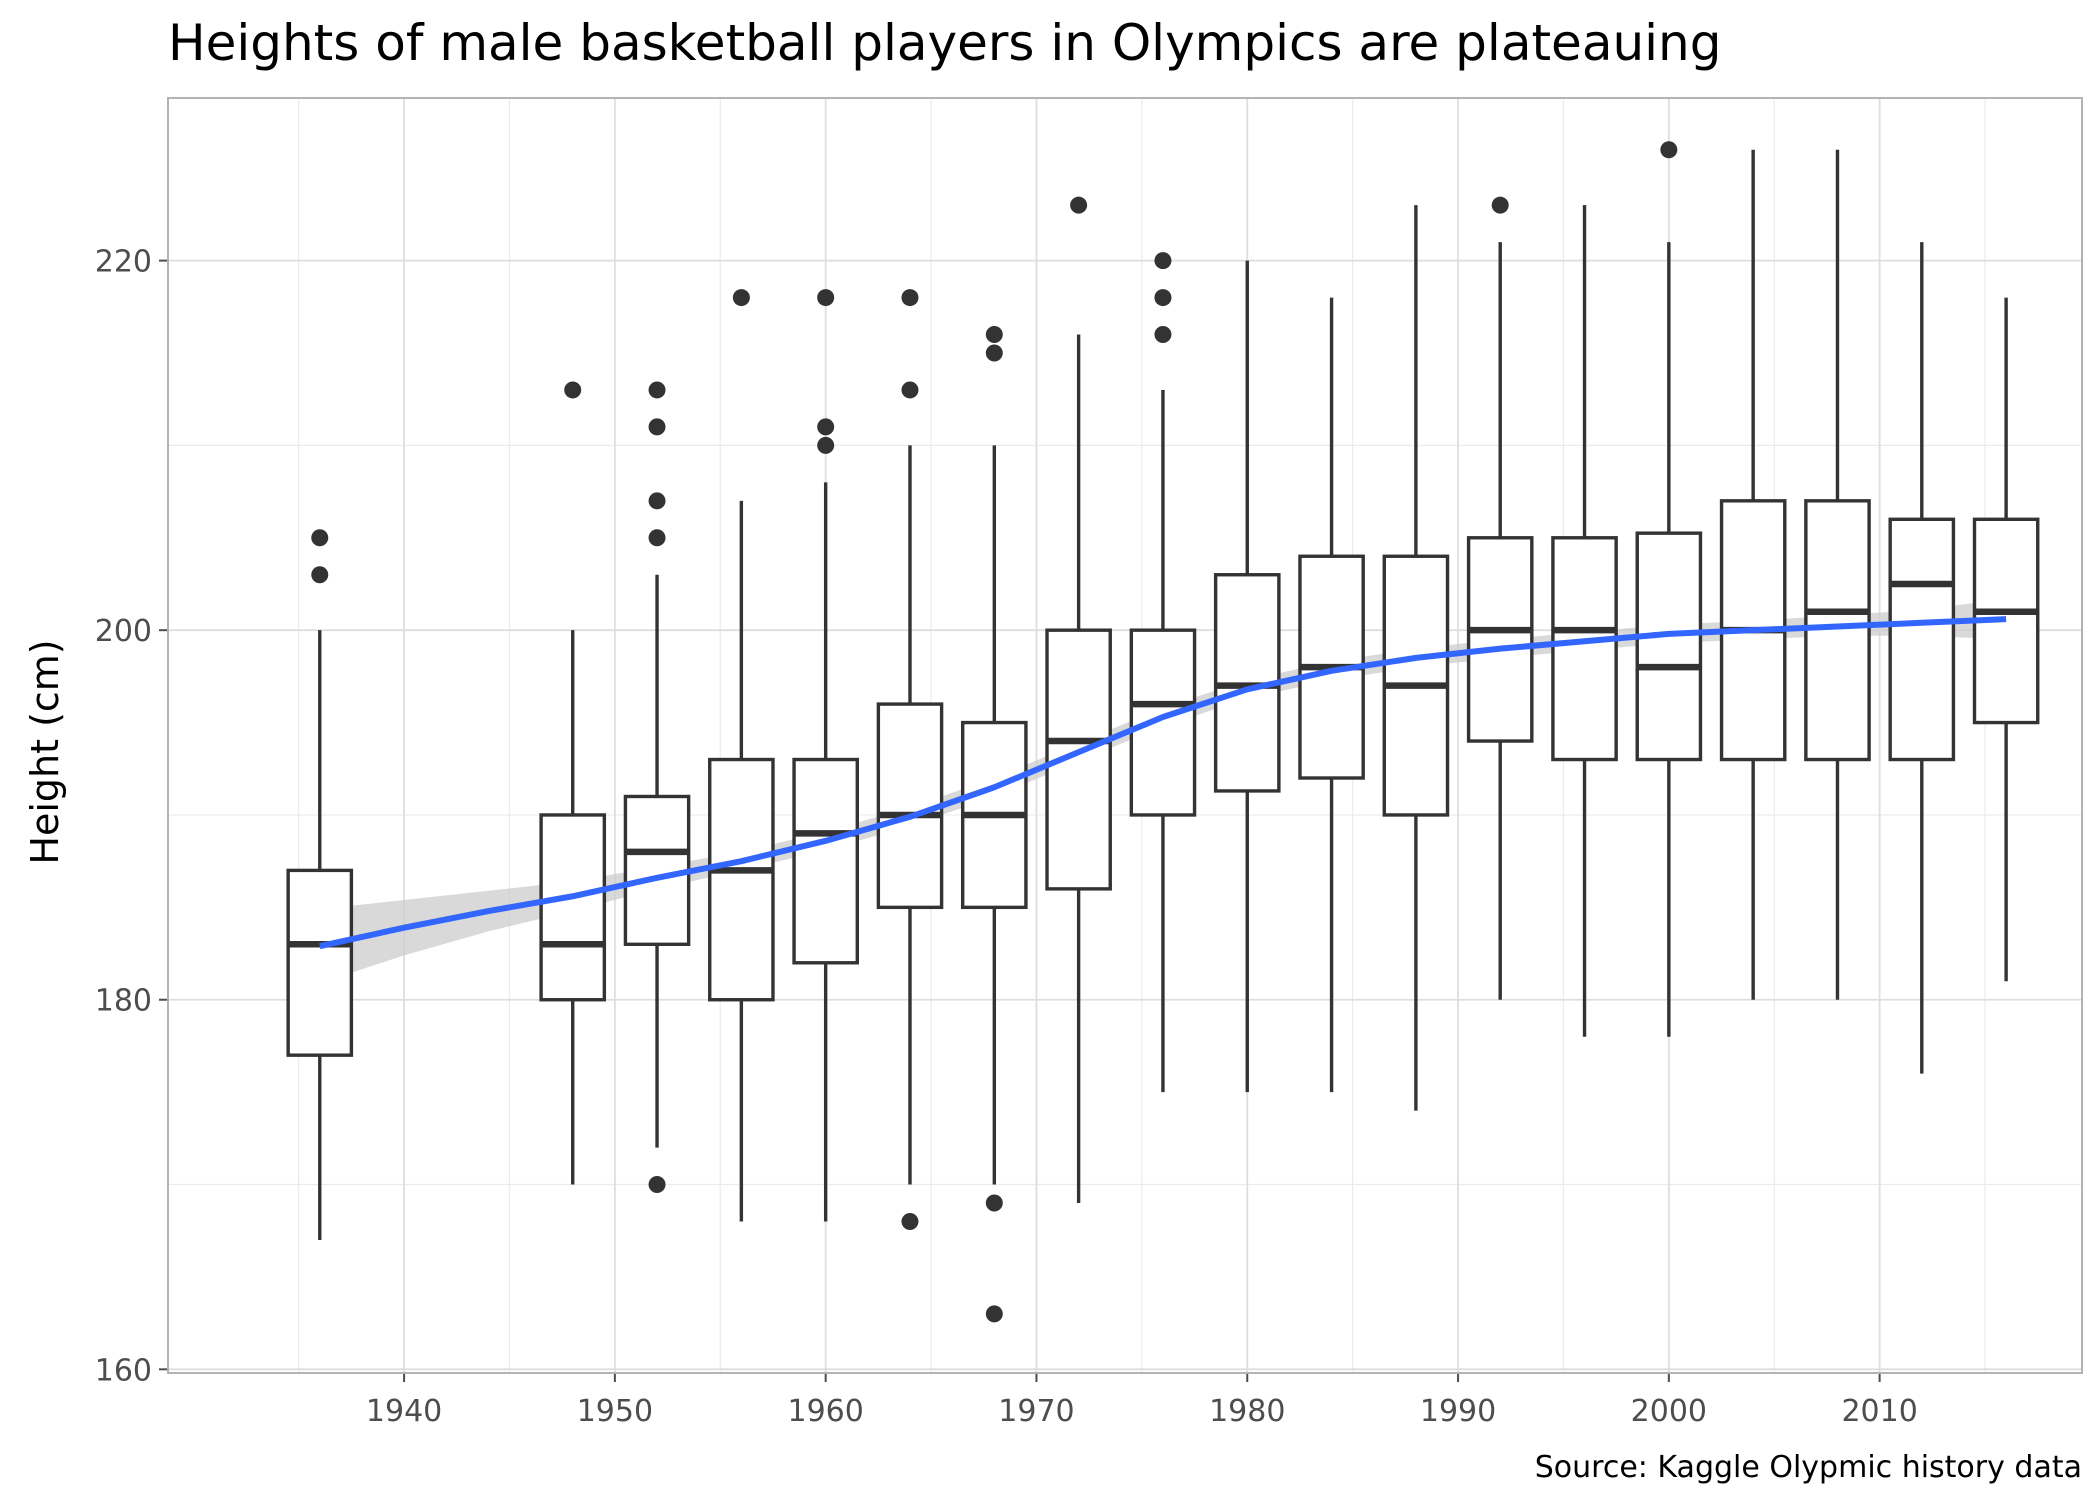 The image size is (2100, 1500). What do you see at coordinates (123, 1370) in the screenshot?
I see `y-tick-label: 160` at bounding box center [123, 1370].